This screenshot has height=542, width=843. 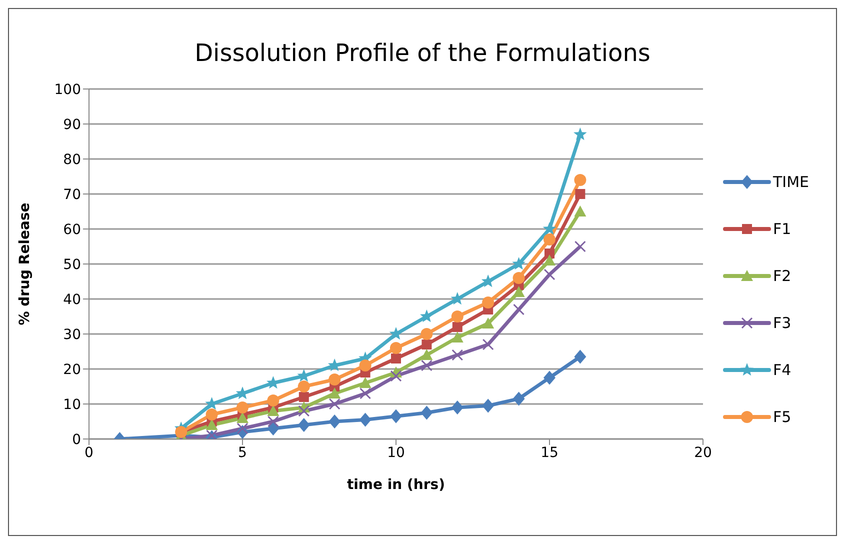 What do you see at coordinates (89, 452) in the screenshot?
I see `x-tick-label: 0` at bounding box center [89, 452].